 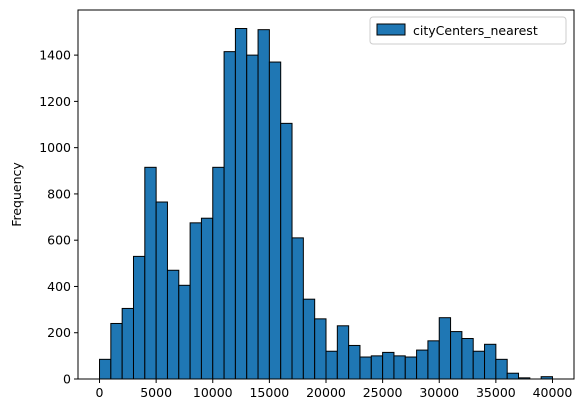 I want to click on legend-box, so click(x=468, y=30).